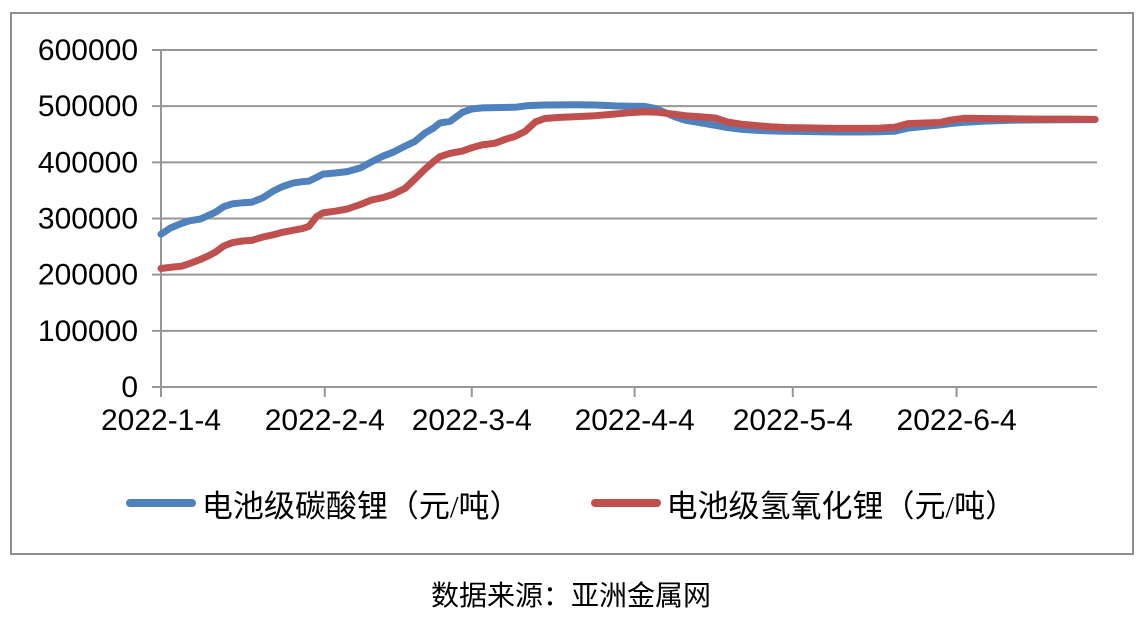 This screenshot has height=622, width=1142. Describe the element at coordinates (361, 506) in the screenshot. I see `legend-label-lithium-carbonate: 电池级碳酸锂（元/吨）` at that location.